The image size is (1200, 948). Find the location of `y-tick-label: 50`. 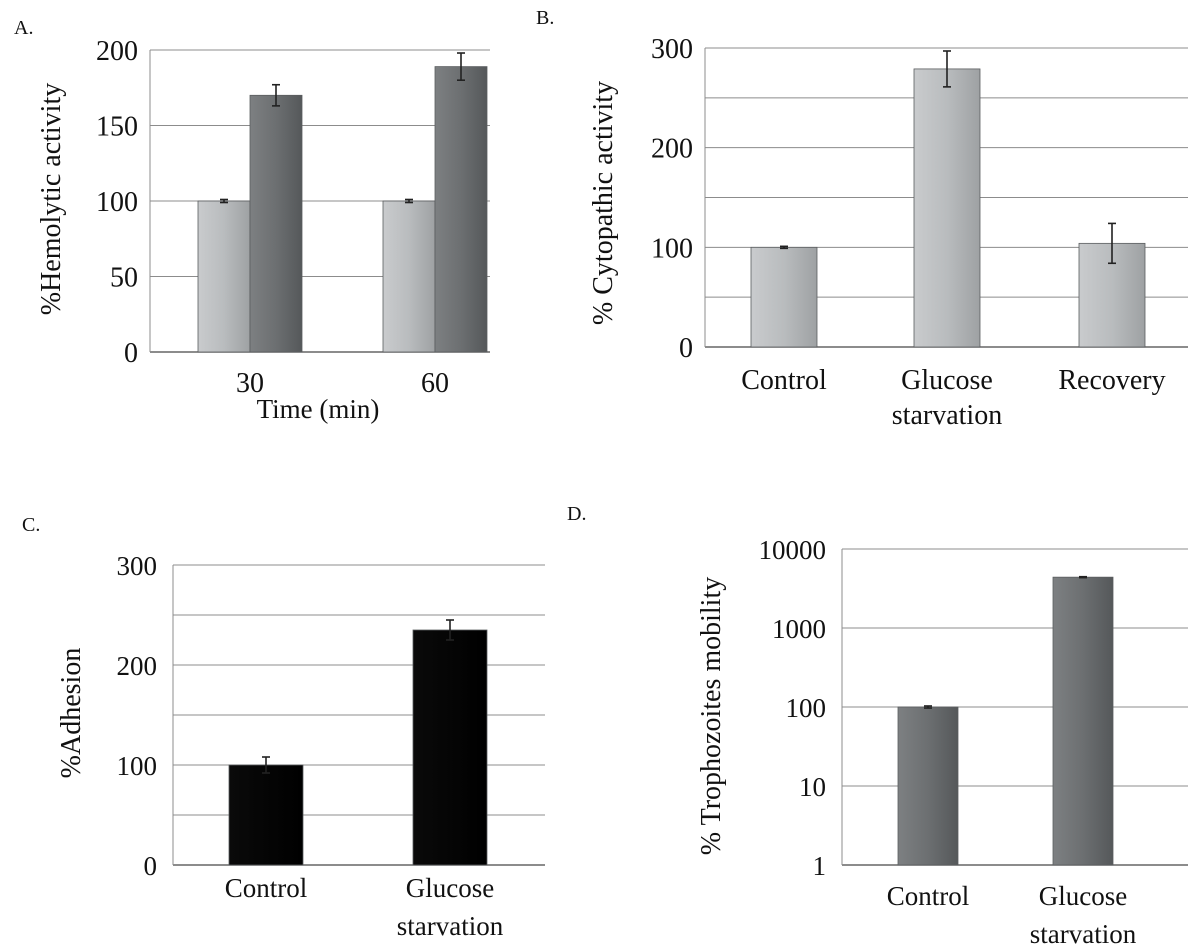

y-tick-label: 50 is located at coordinates (124, 278).